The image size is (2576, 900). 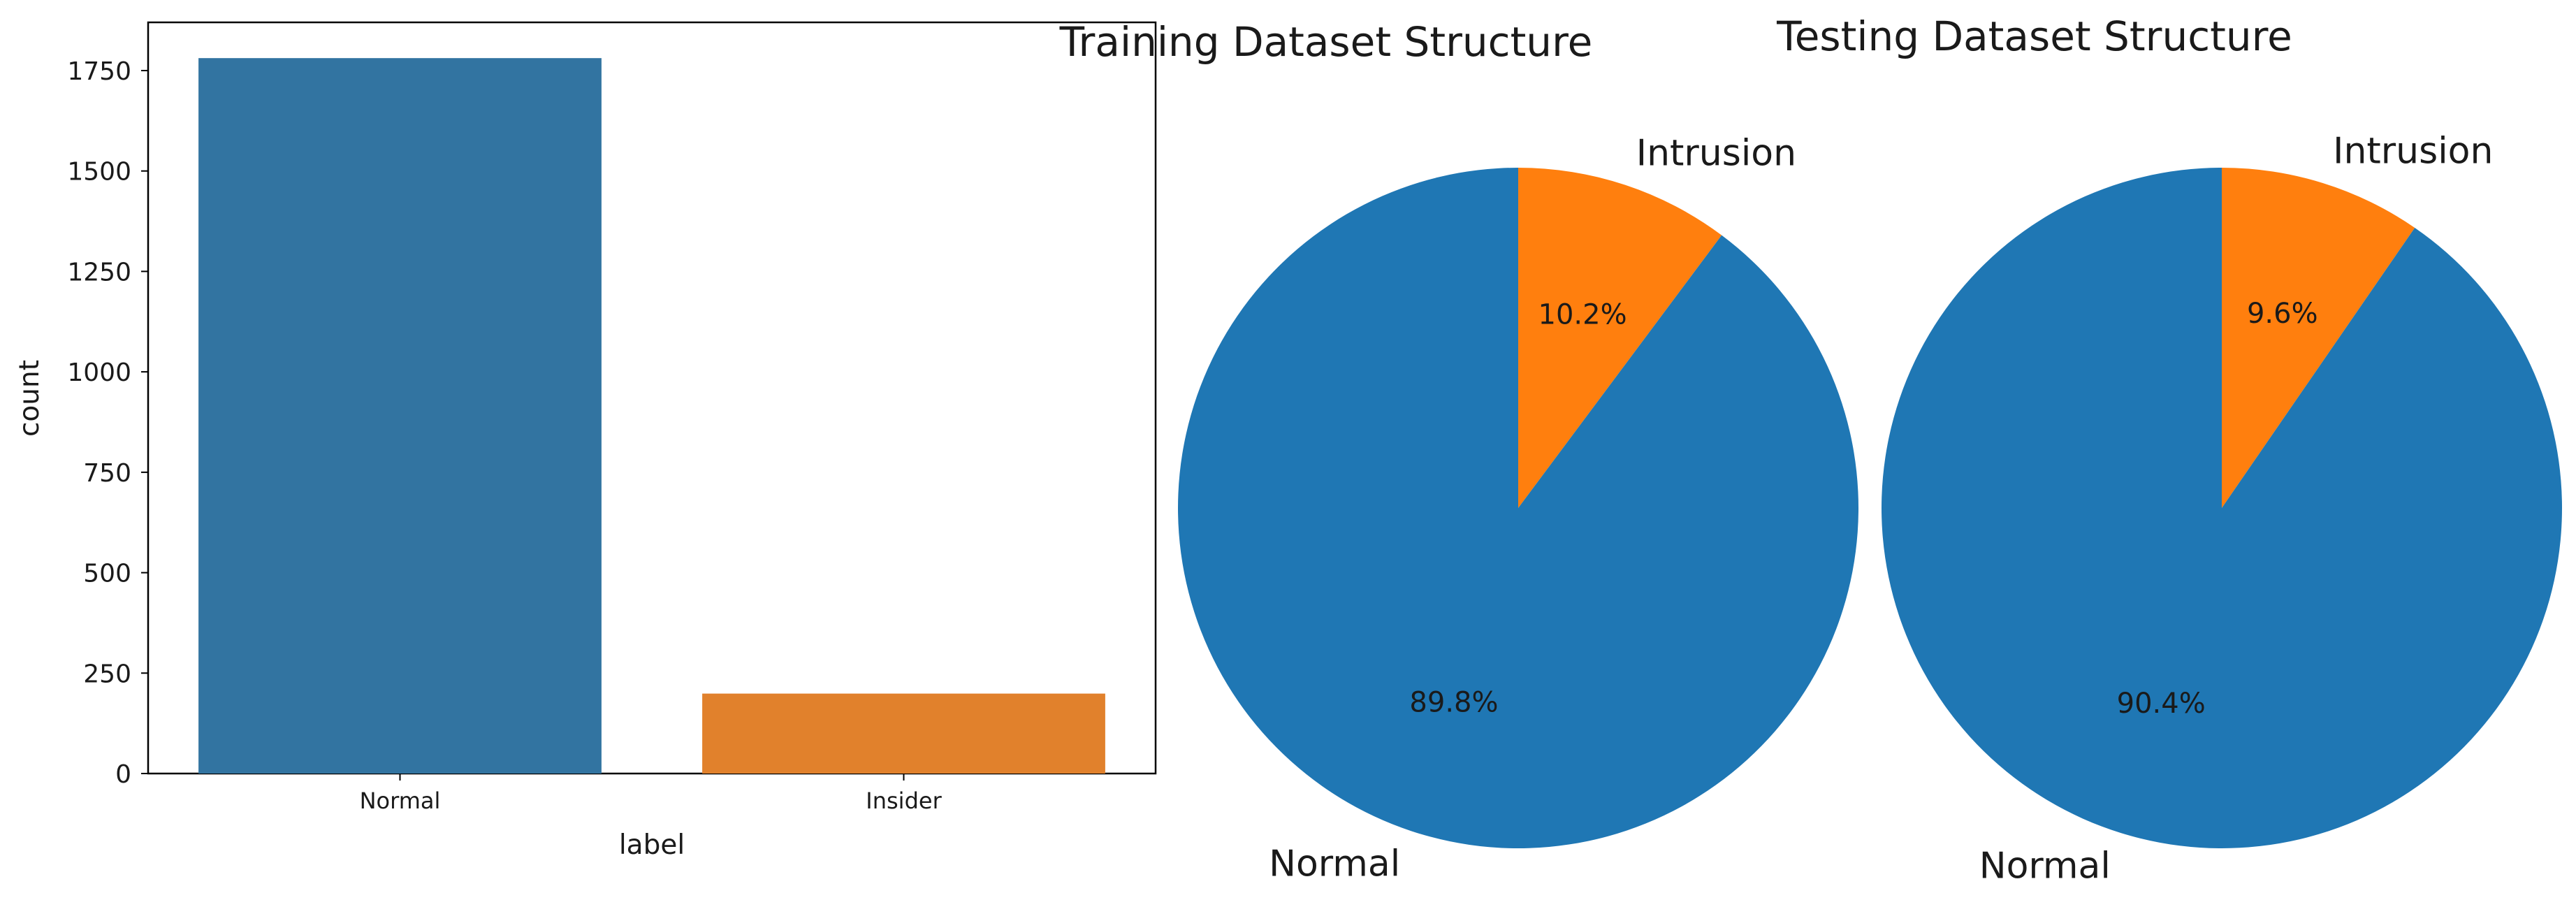 I want to click on pie-title-testing: Testing Dataset Structure, so click(x=2034, y=36).